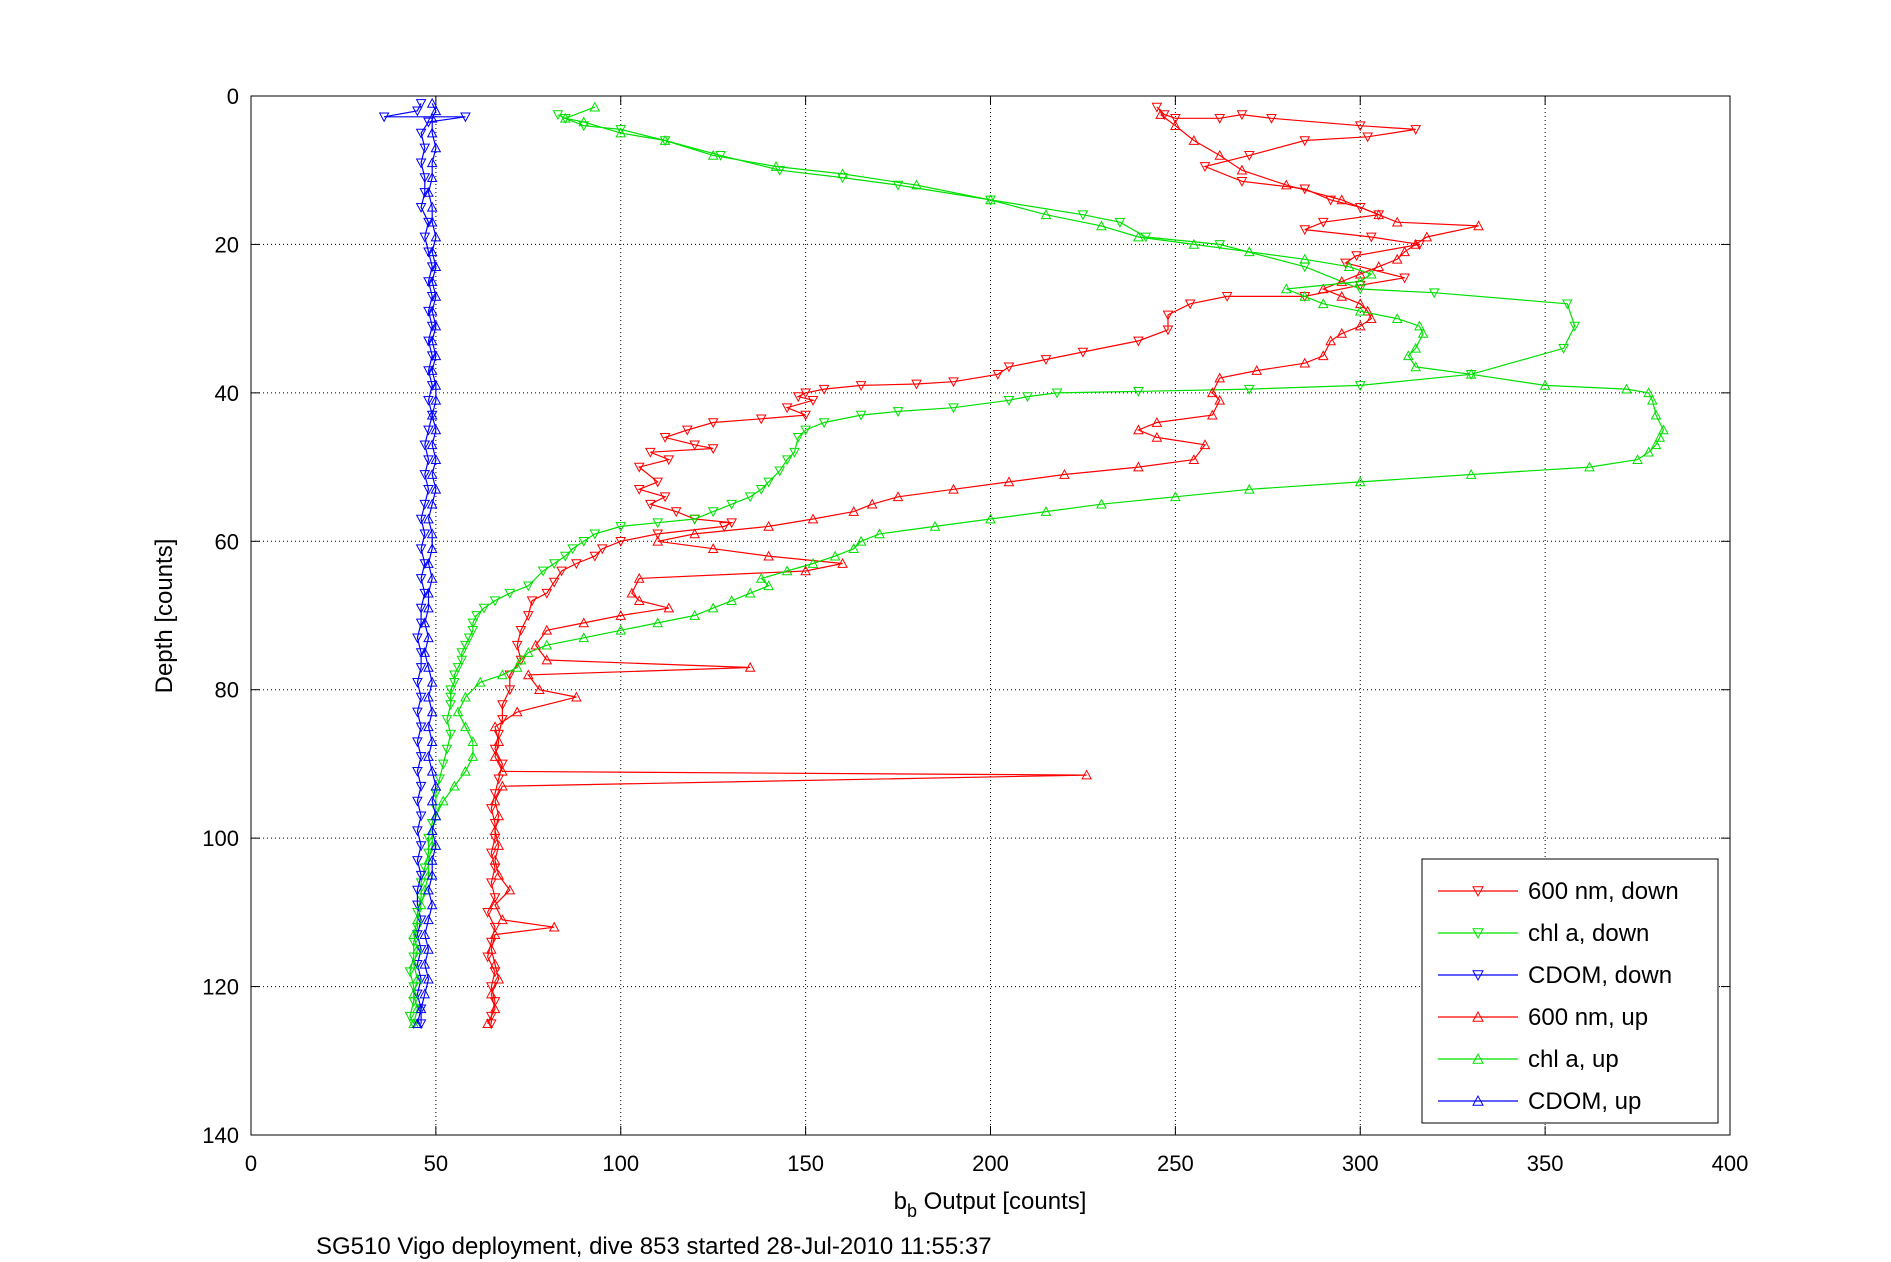 The image size is (1891, 1262). What do you see at coordinates (164, 616) in the screenshot?
I see `y-axis-title: Depth [counts]` at bounding box center [164, 616].